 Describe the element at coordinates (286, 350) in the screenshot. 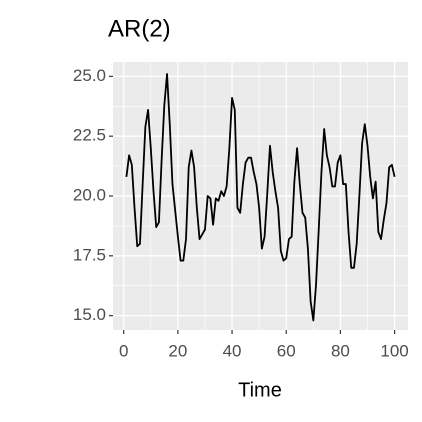

I see `x-tick-label: 60` at that location.